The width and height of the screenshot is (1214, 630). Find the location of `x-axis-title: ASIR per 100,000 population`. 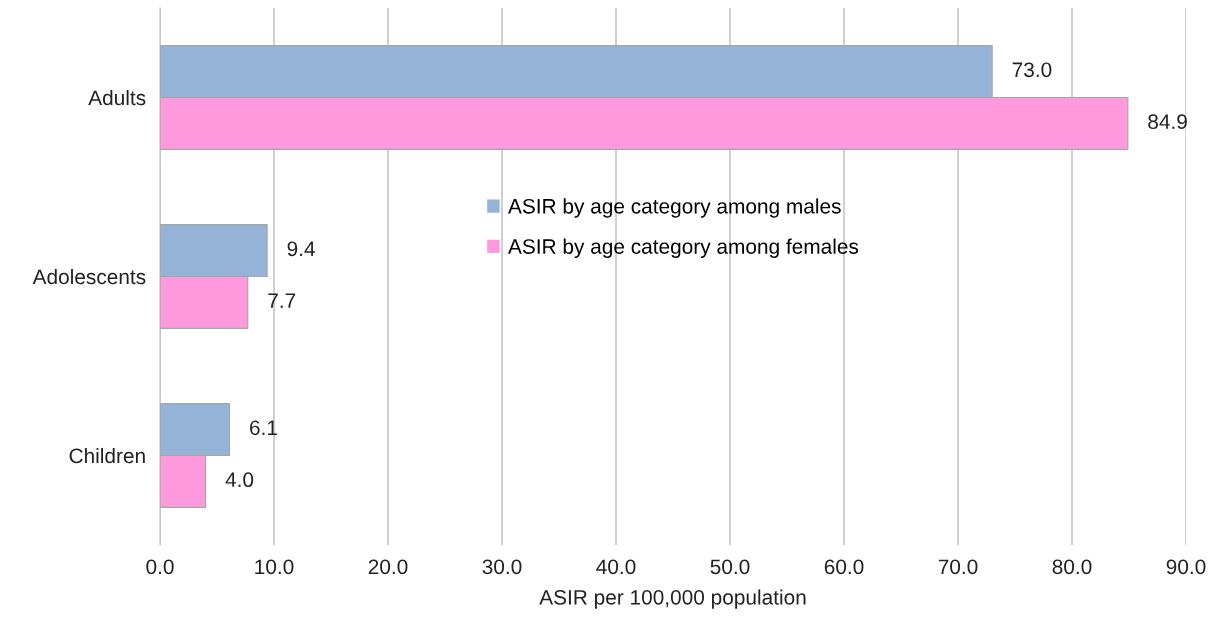

x-axis-title: ASIR per 100,000 population is located at coordinates (672, 599).